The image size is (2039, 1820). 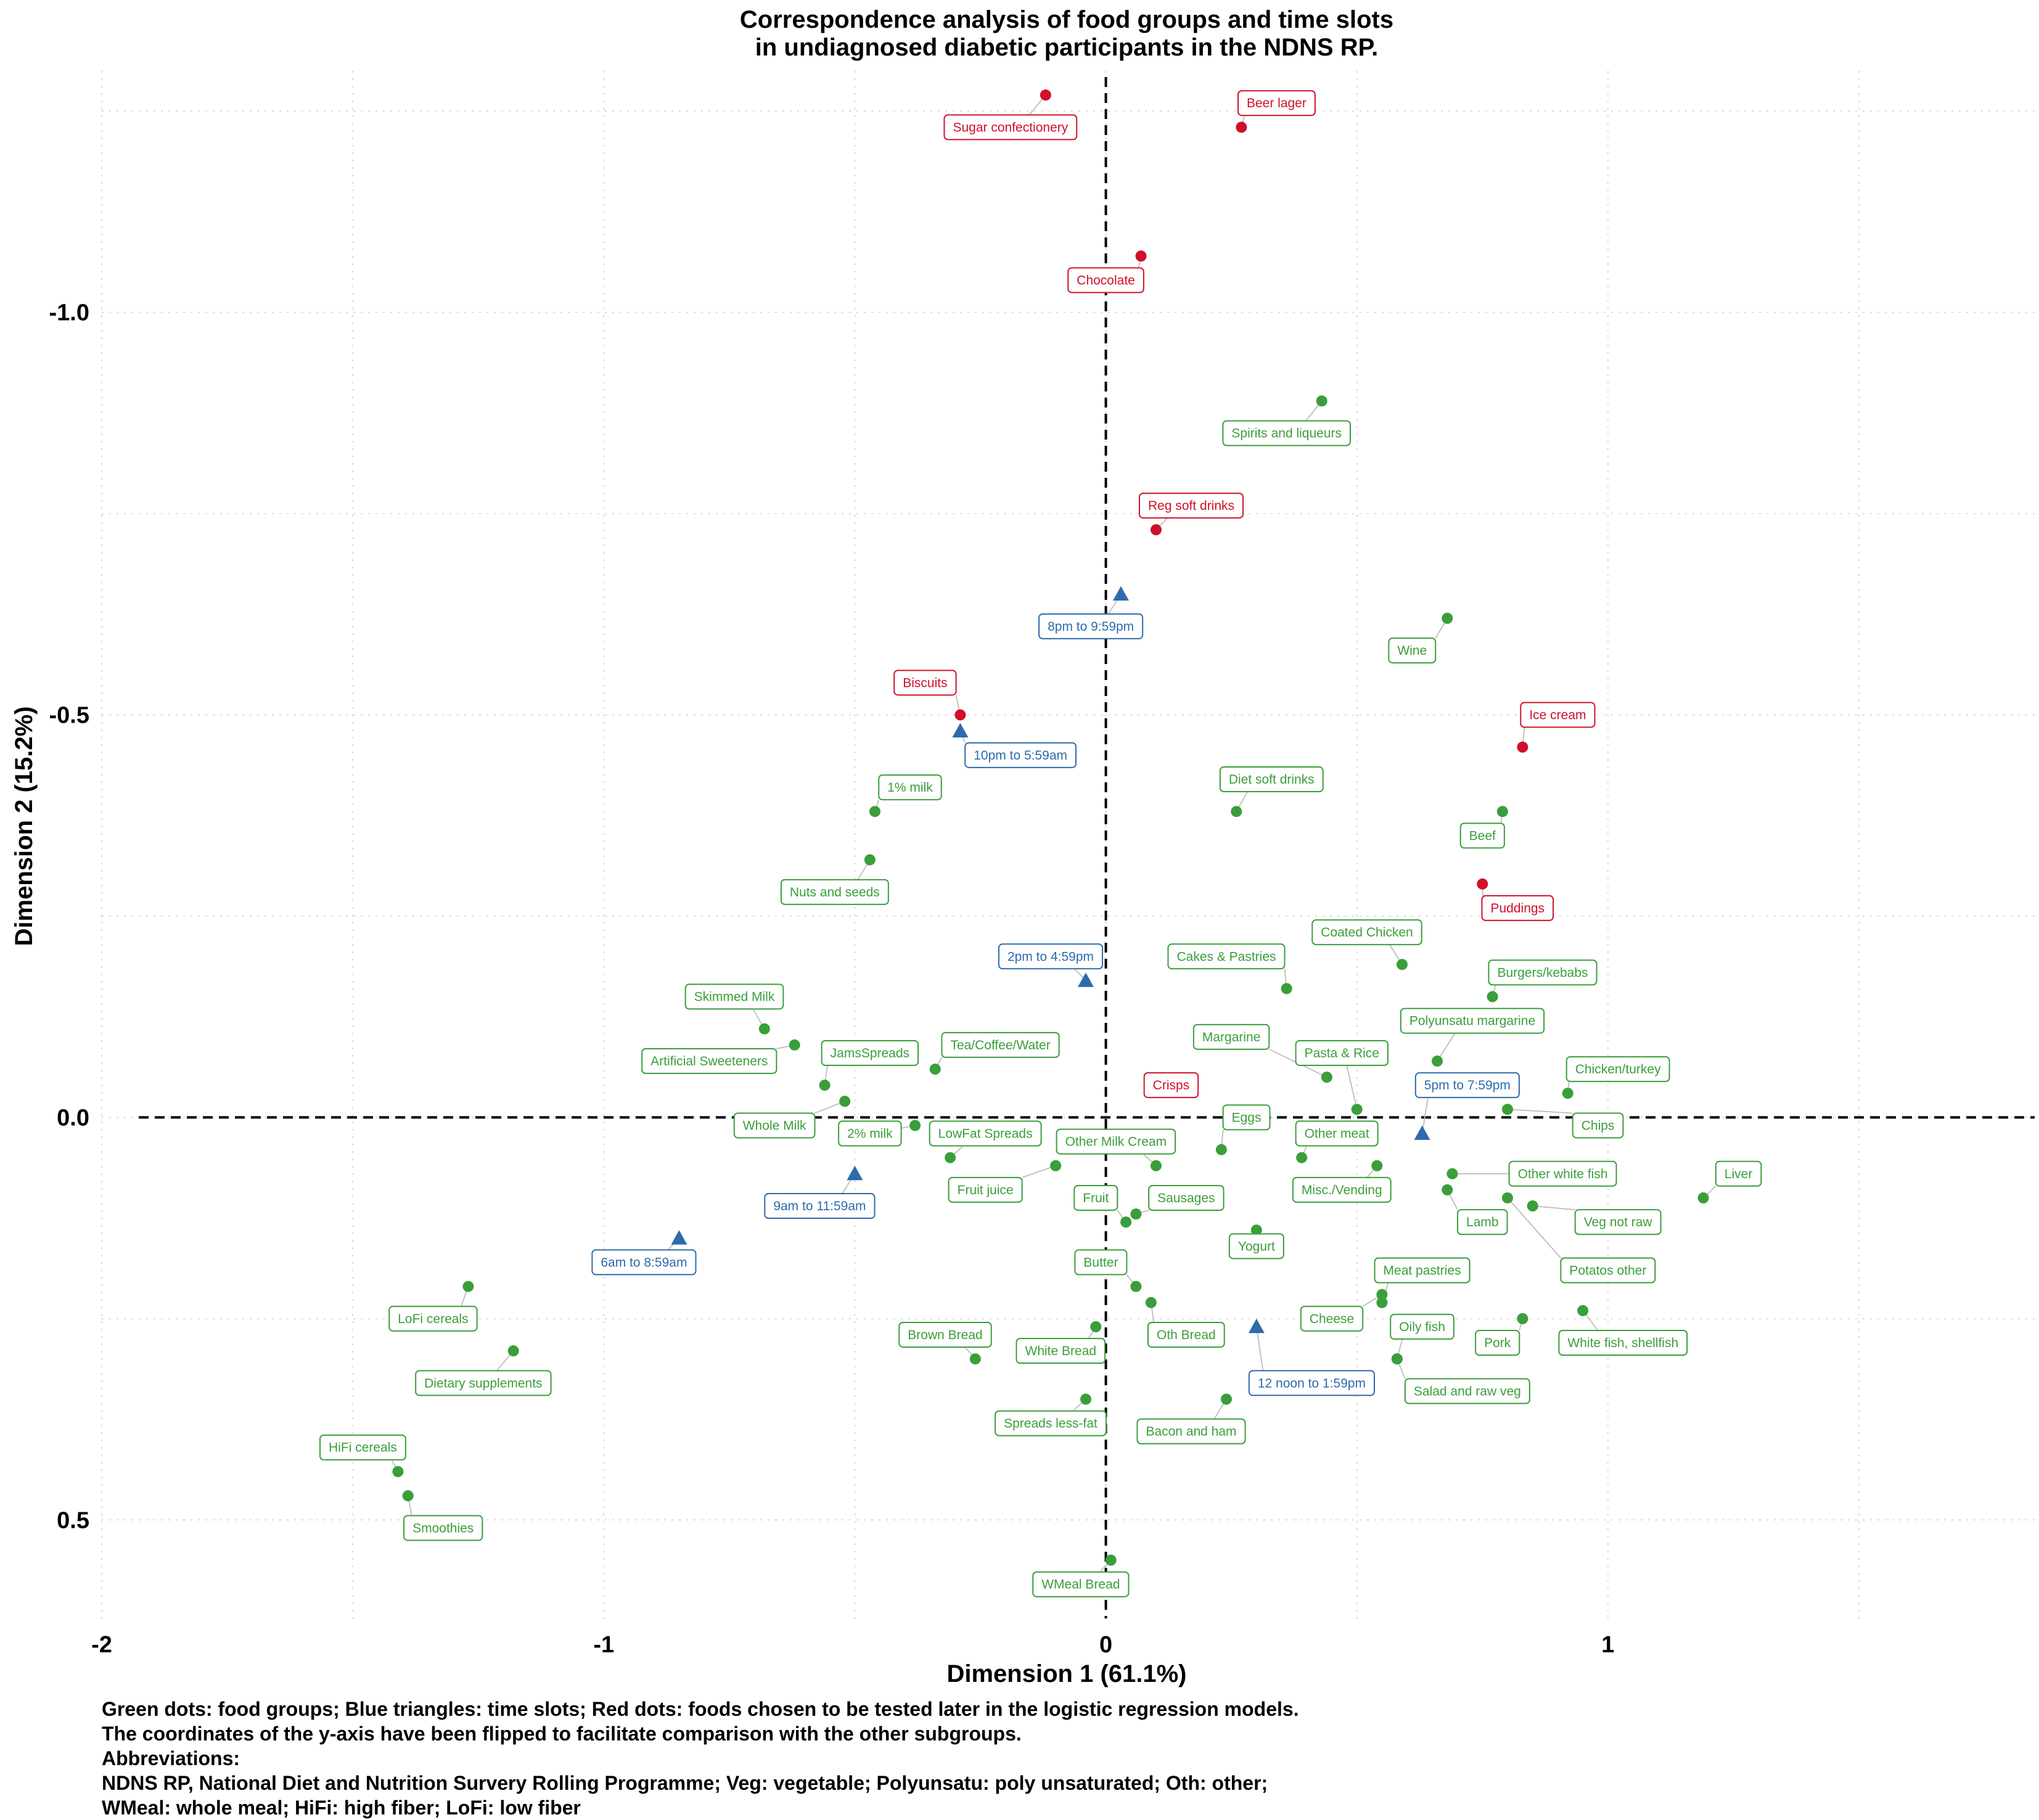 I want to click on food-marker-fruit-juice, so click(x=1056, y=1165).